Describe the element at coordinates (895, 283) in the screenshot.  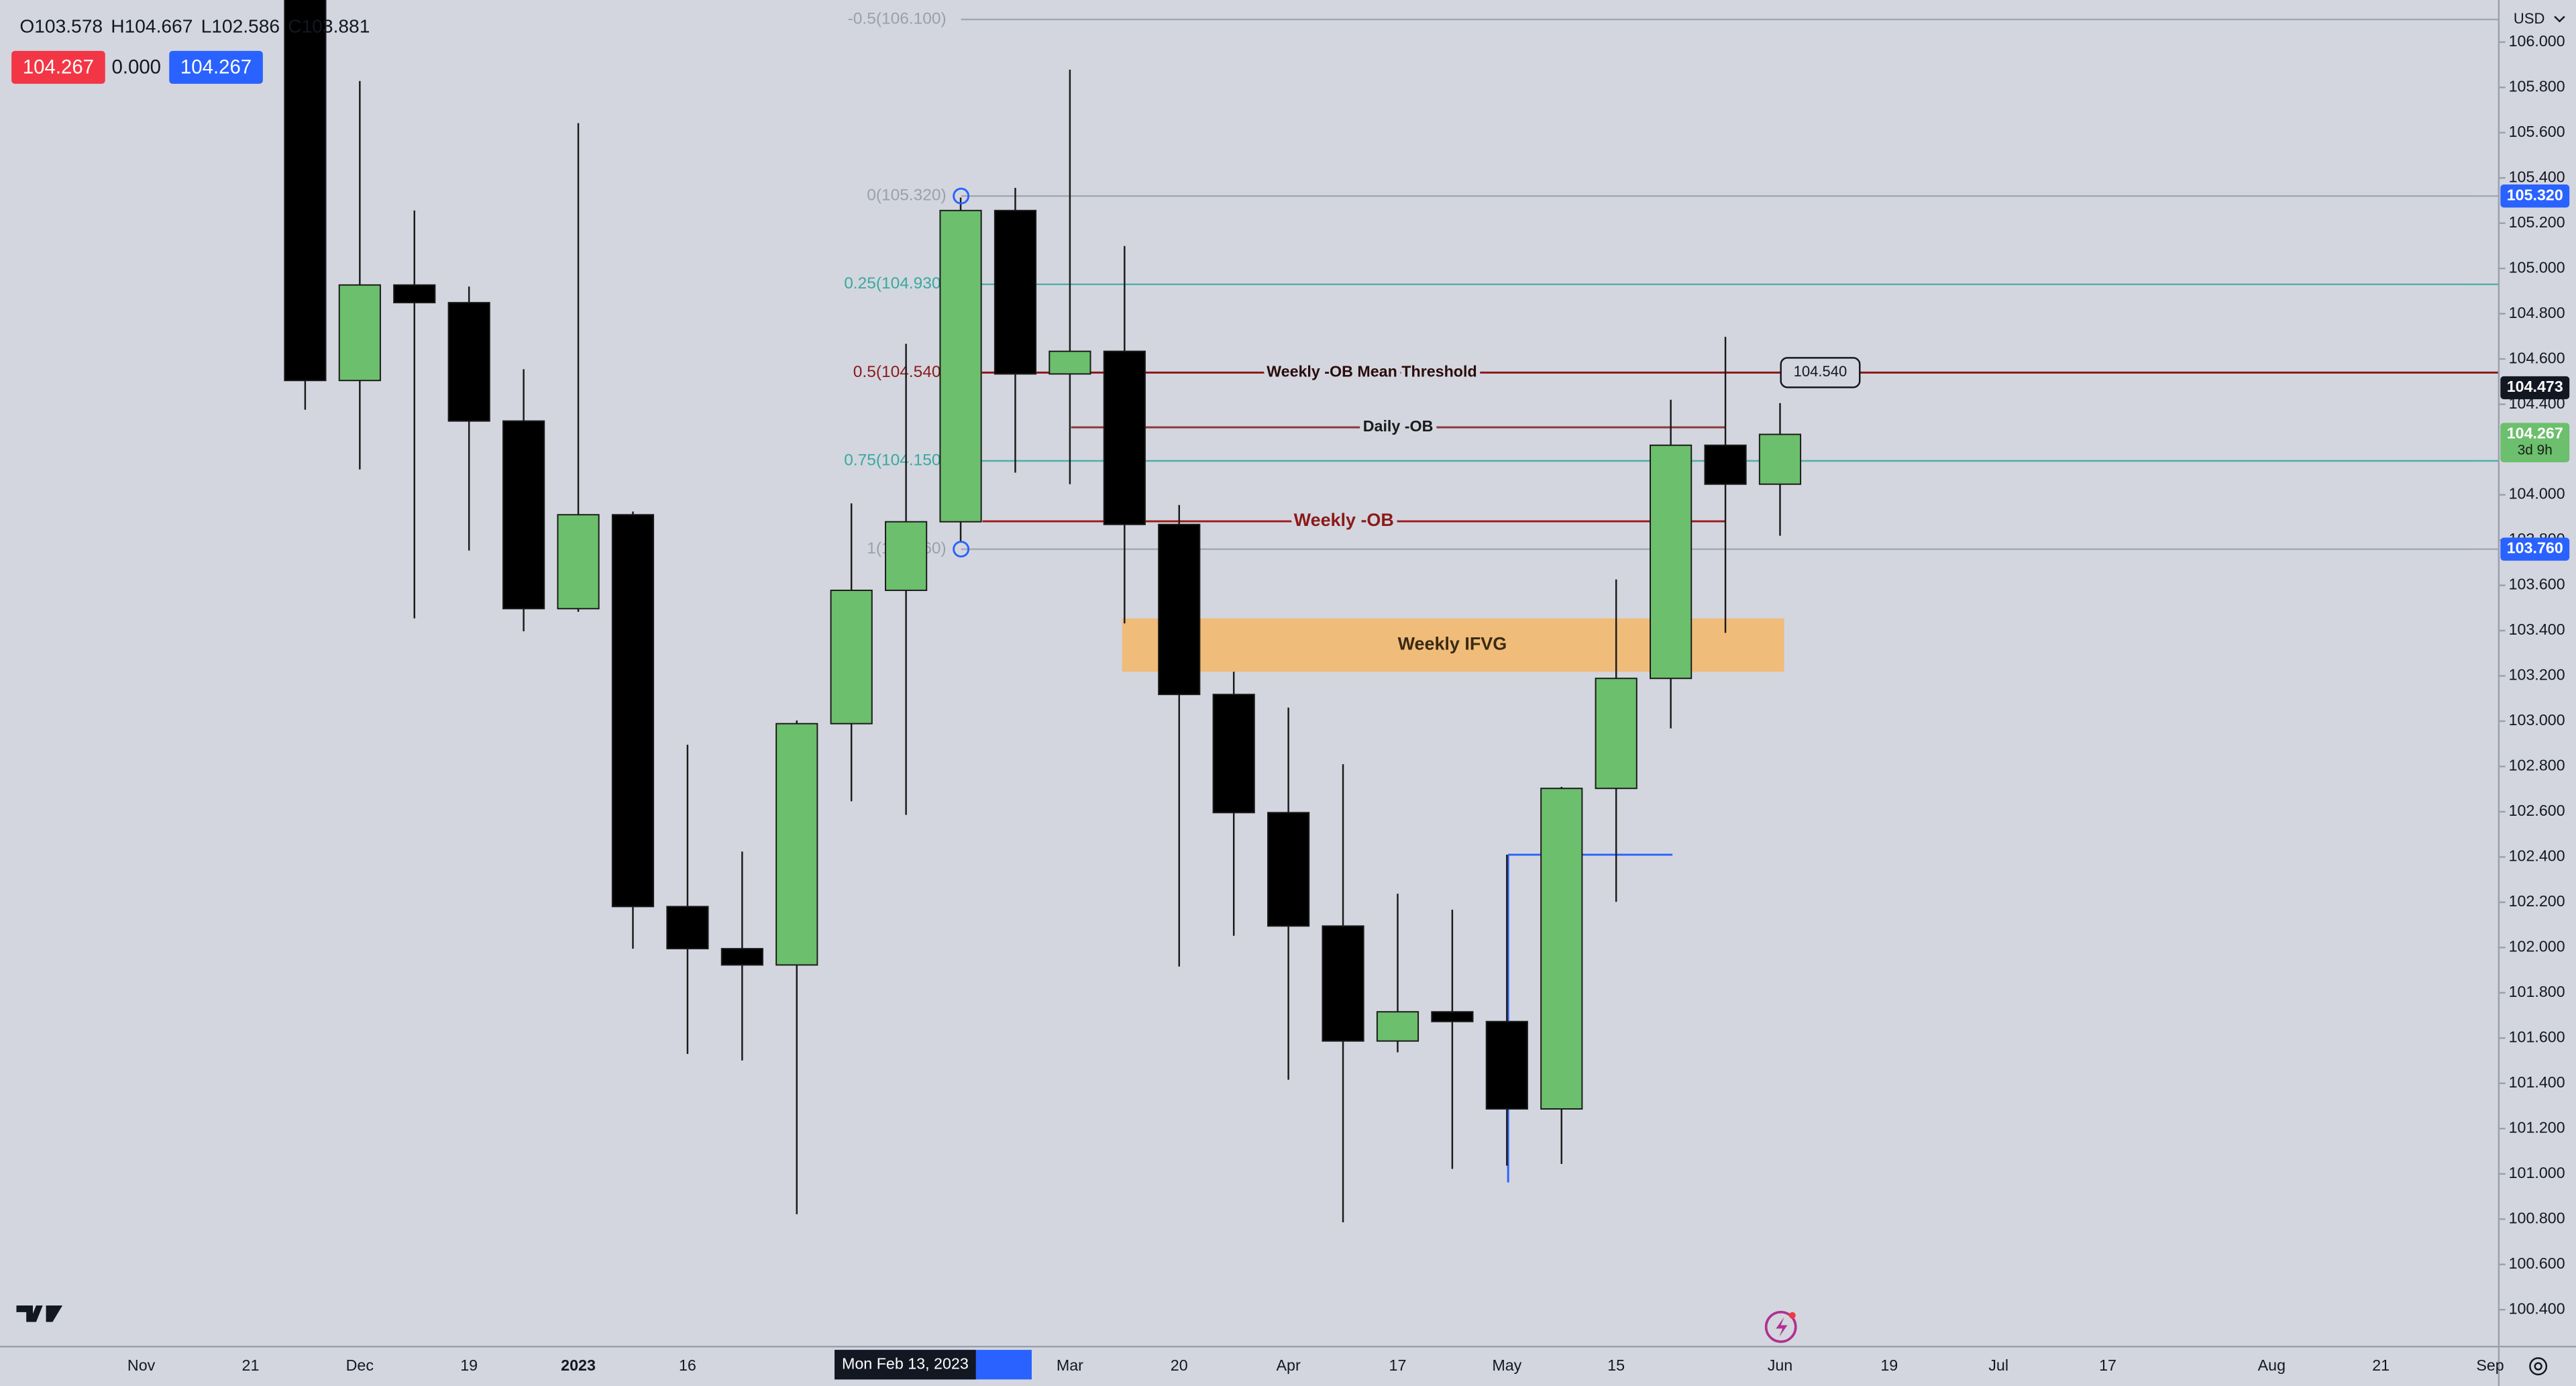
I see `fib-label: 0.25(104.930)` at that location.